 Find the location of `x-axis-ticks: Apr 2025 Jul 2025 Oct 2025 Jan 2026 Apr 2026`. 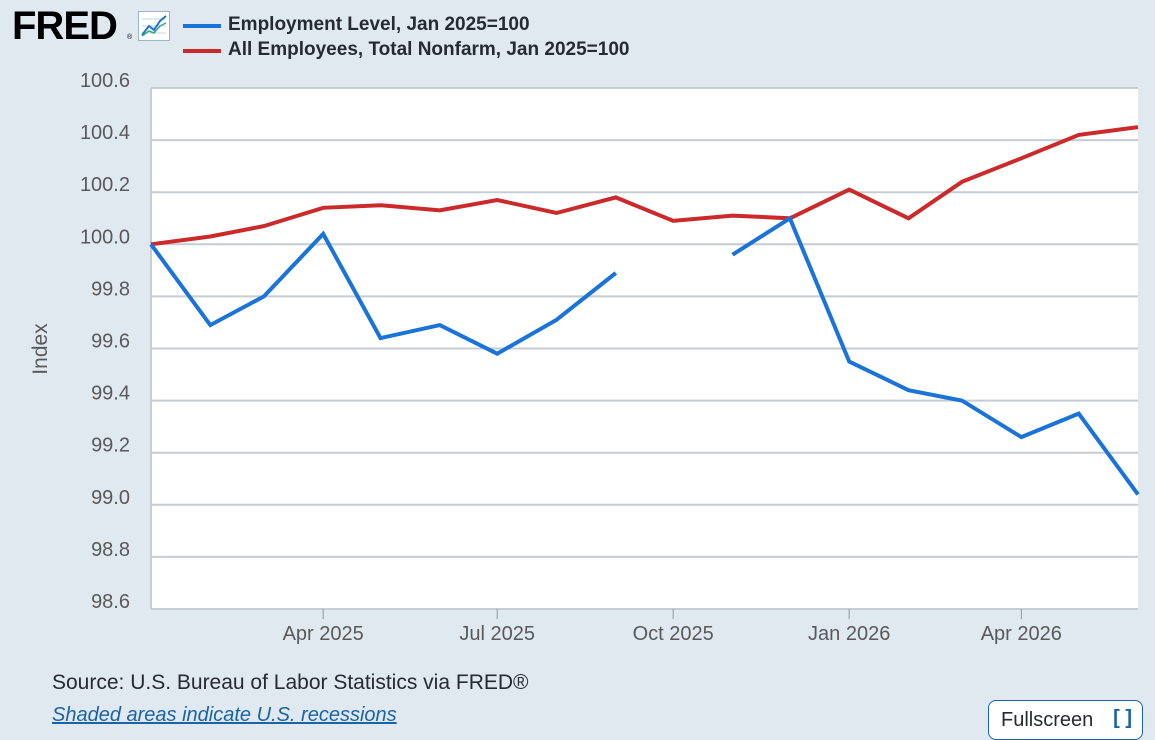

x-axis-ticks: Apr 2025 Jul 2025 Oct 2025 Jan 2026 Apr 2026 is located at coordinates (672, 627).